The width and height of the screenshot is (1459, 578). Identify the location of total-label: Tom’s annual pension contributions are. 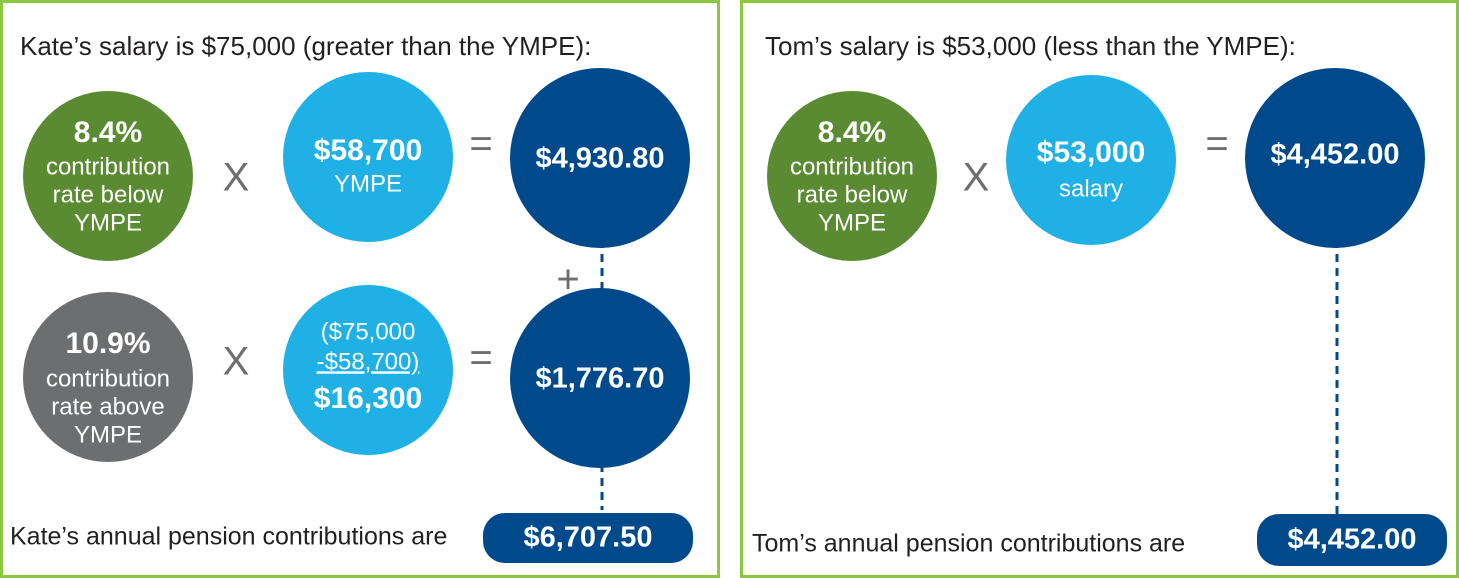
(968, 544).